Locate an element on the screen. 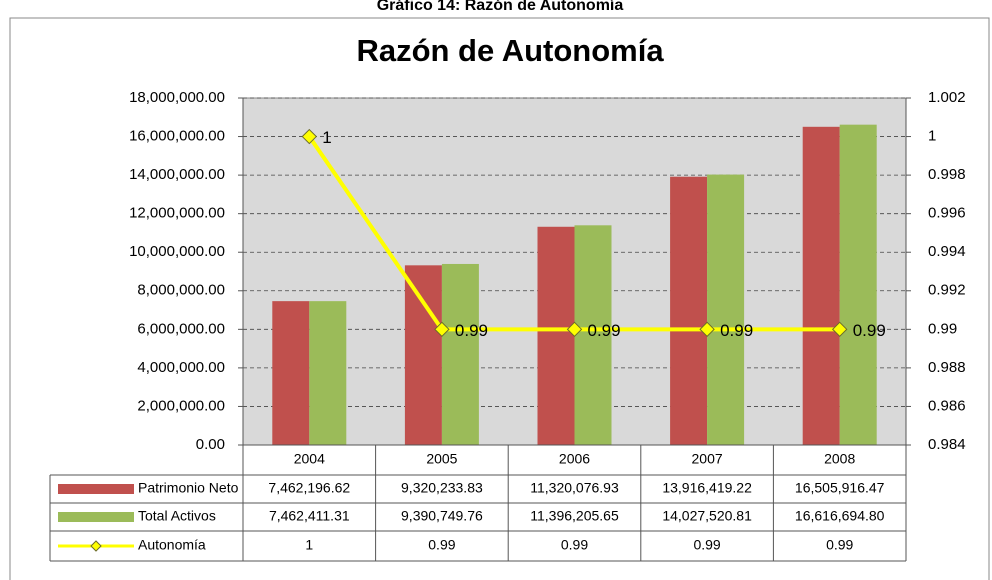 The width and height of the screenshot is (992, 580). table-cell: 7,462,411.31 is located at coordinates (309, 516).